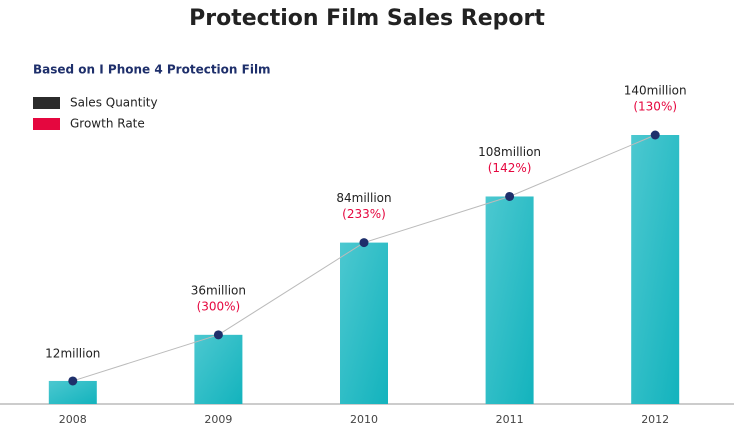 The image size is (734, 431). Describe the element at coordinates (218, 419) in the screenshot. I see `x-tick-label: 2009` at that location.